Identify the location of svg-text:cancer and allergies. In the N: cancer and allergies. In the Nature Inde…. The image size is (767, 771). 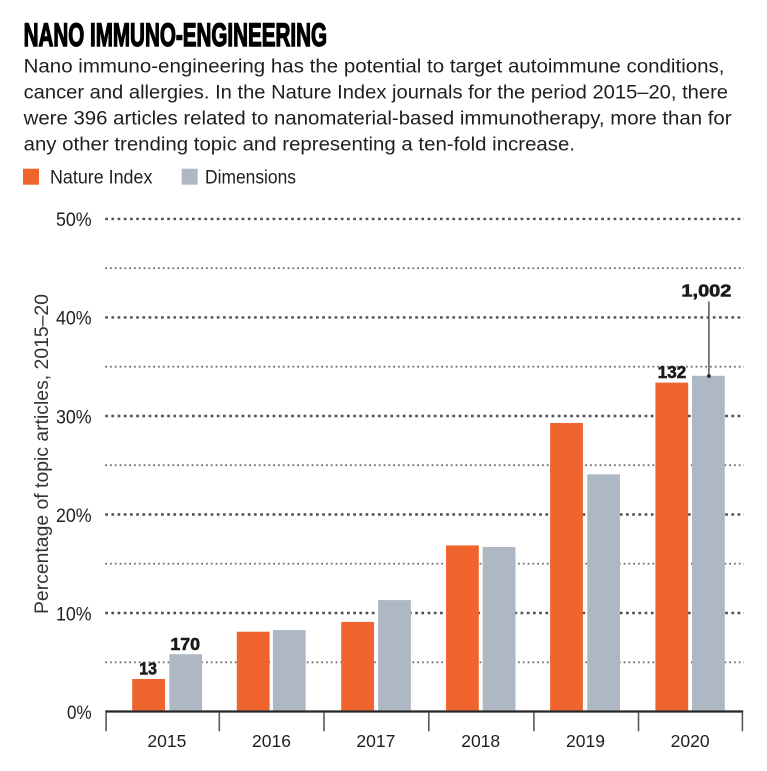
(376, 93).